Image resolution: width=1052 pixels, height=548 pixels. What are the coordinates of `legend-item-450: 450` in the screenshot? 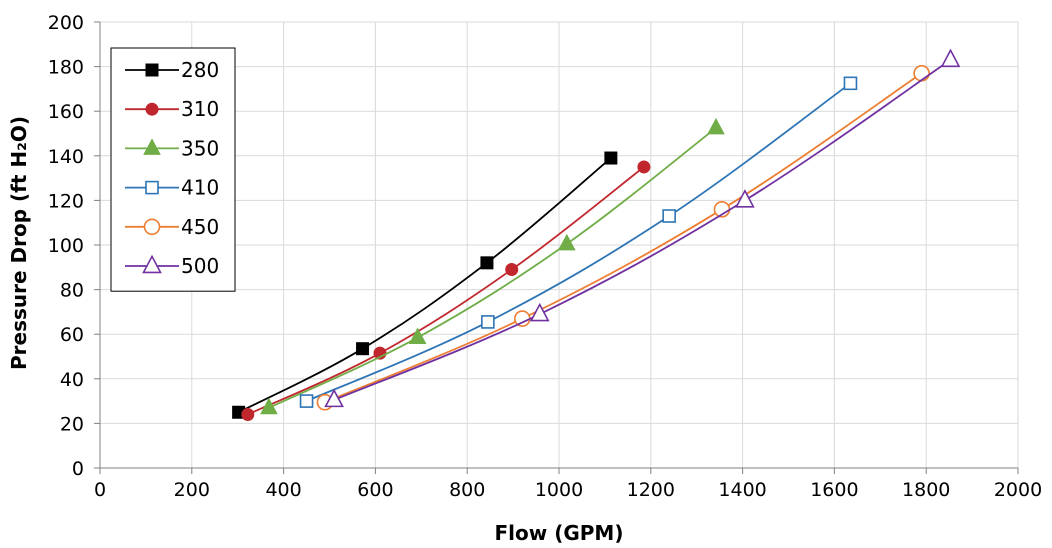 It's located at (172, 227).